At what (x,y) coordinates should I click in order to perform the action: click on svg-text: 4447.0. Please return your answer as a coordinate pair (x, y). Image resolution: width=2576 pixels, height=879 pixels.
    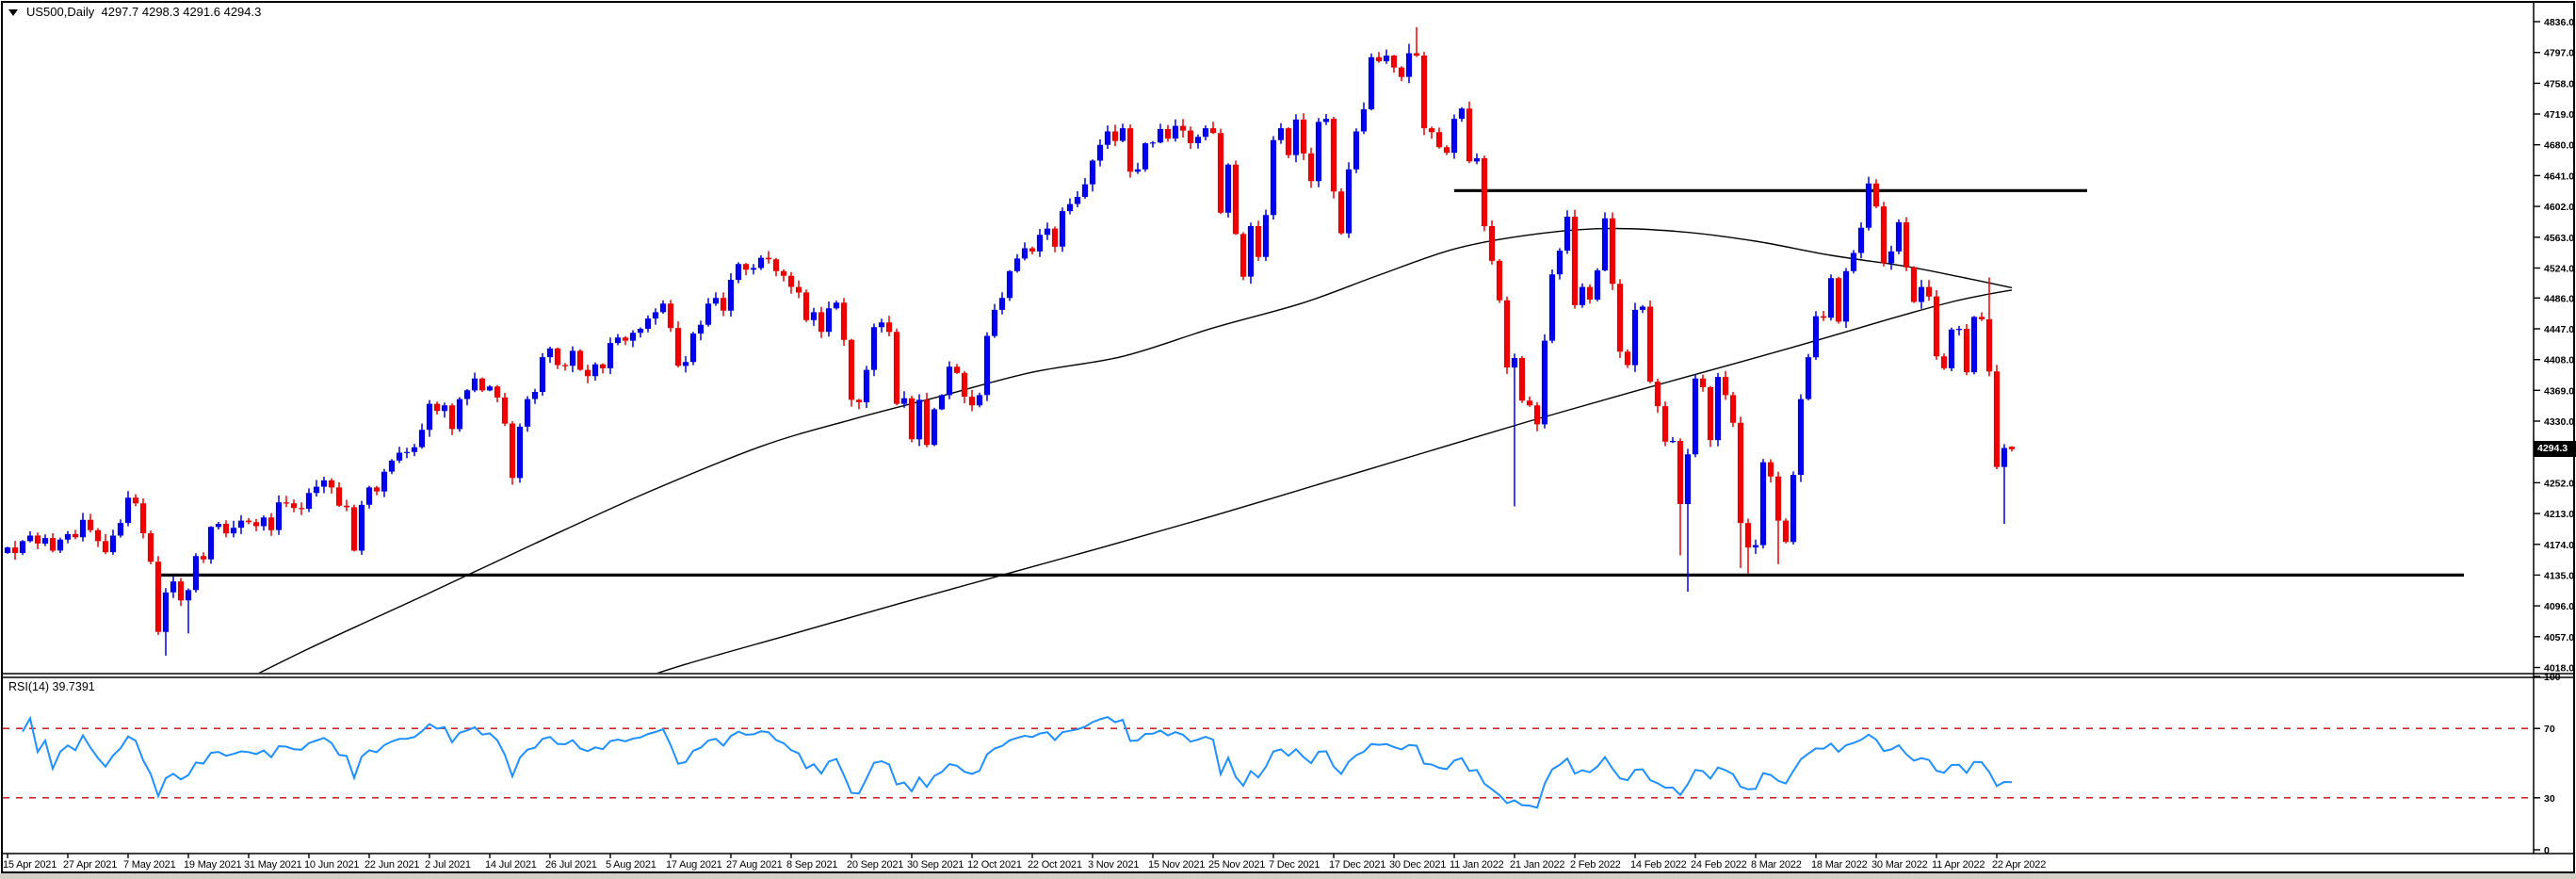
    Looking at the image, I should click on (2559, 329).